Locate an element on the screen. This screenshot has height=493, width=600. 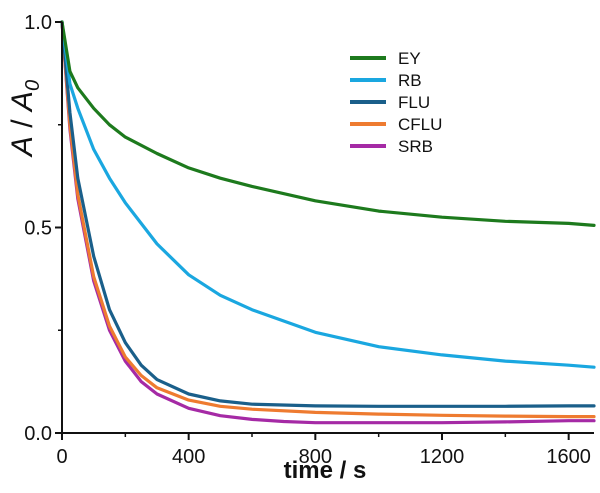
y-tick-label: 0.0 is located at coordinates (38, 434).